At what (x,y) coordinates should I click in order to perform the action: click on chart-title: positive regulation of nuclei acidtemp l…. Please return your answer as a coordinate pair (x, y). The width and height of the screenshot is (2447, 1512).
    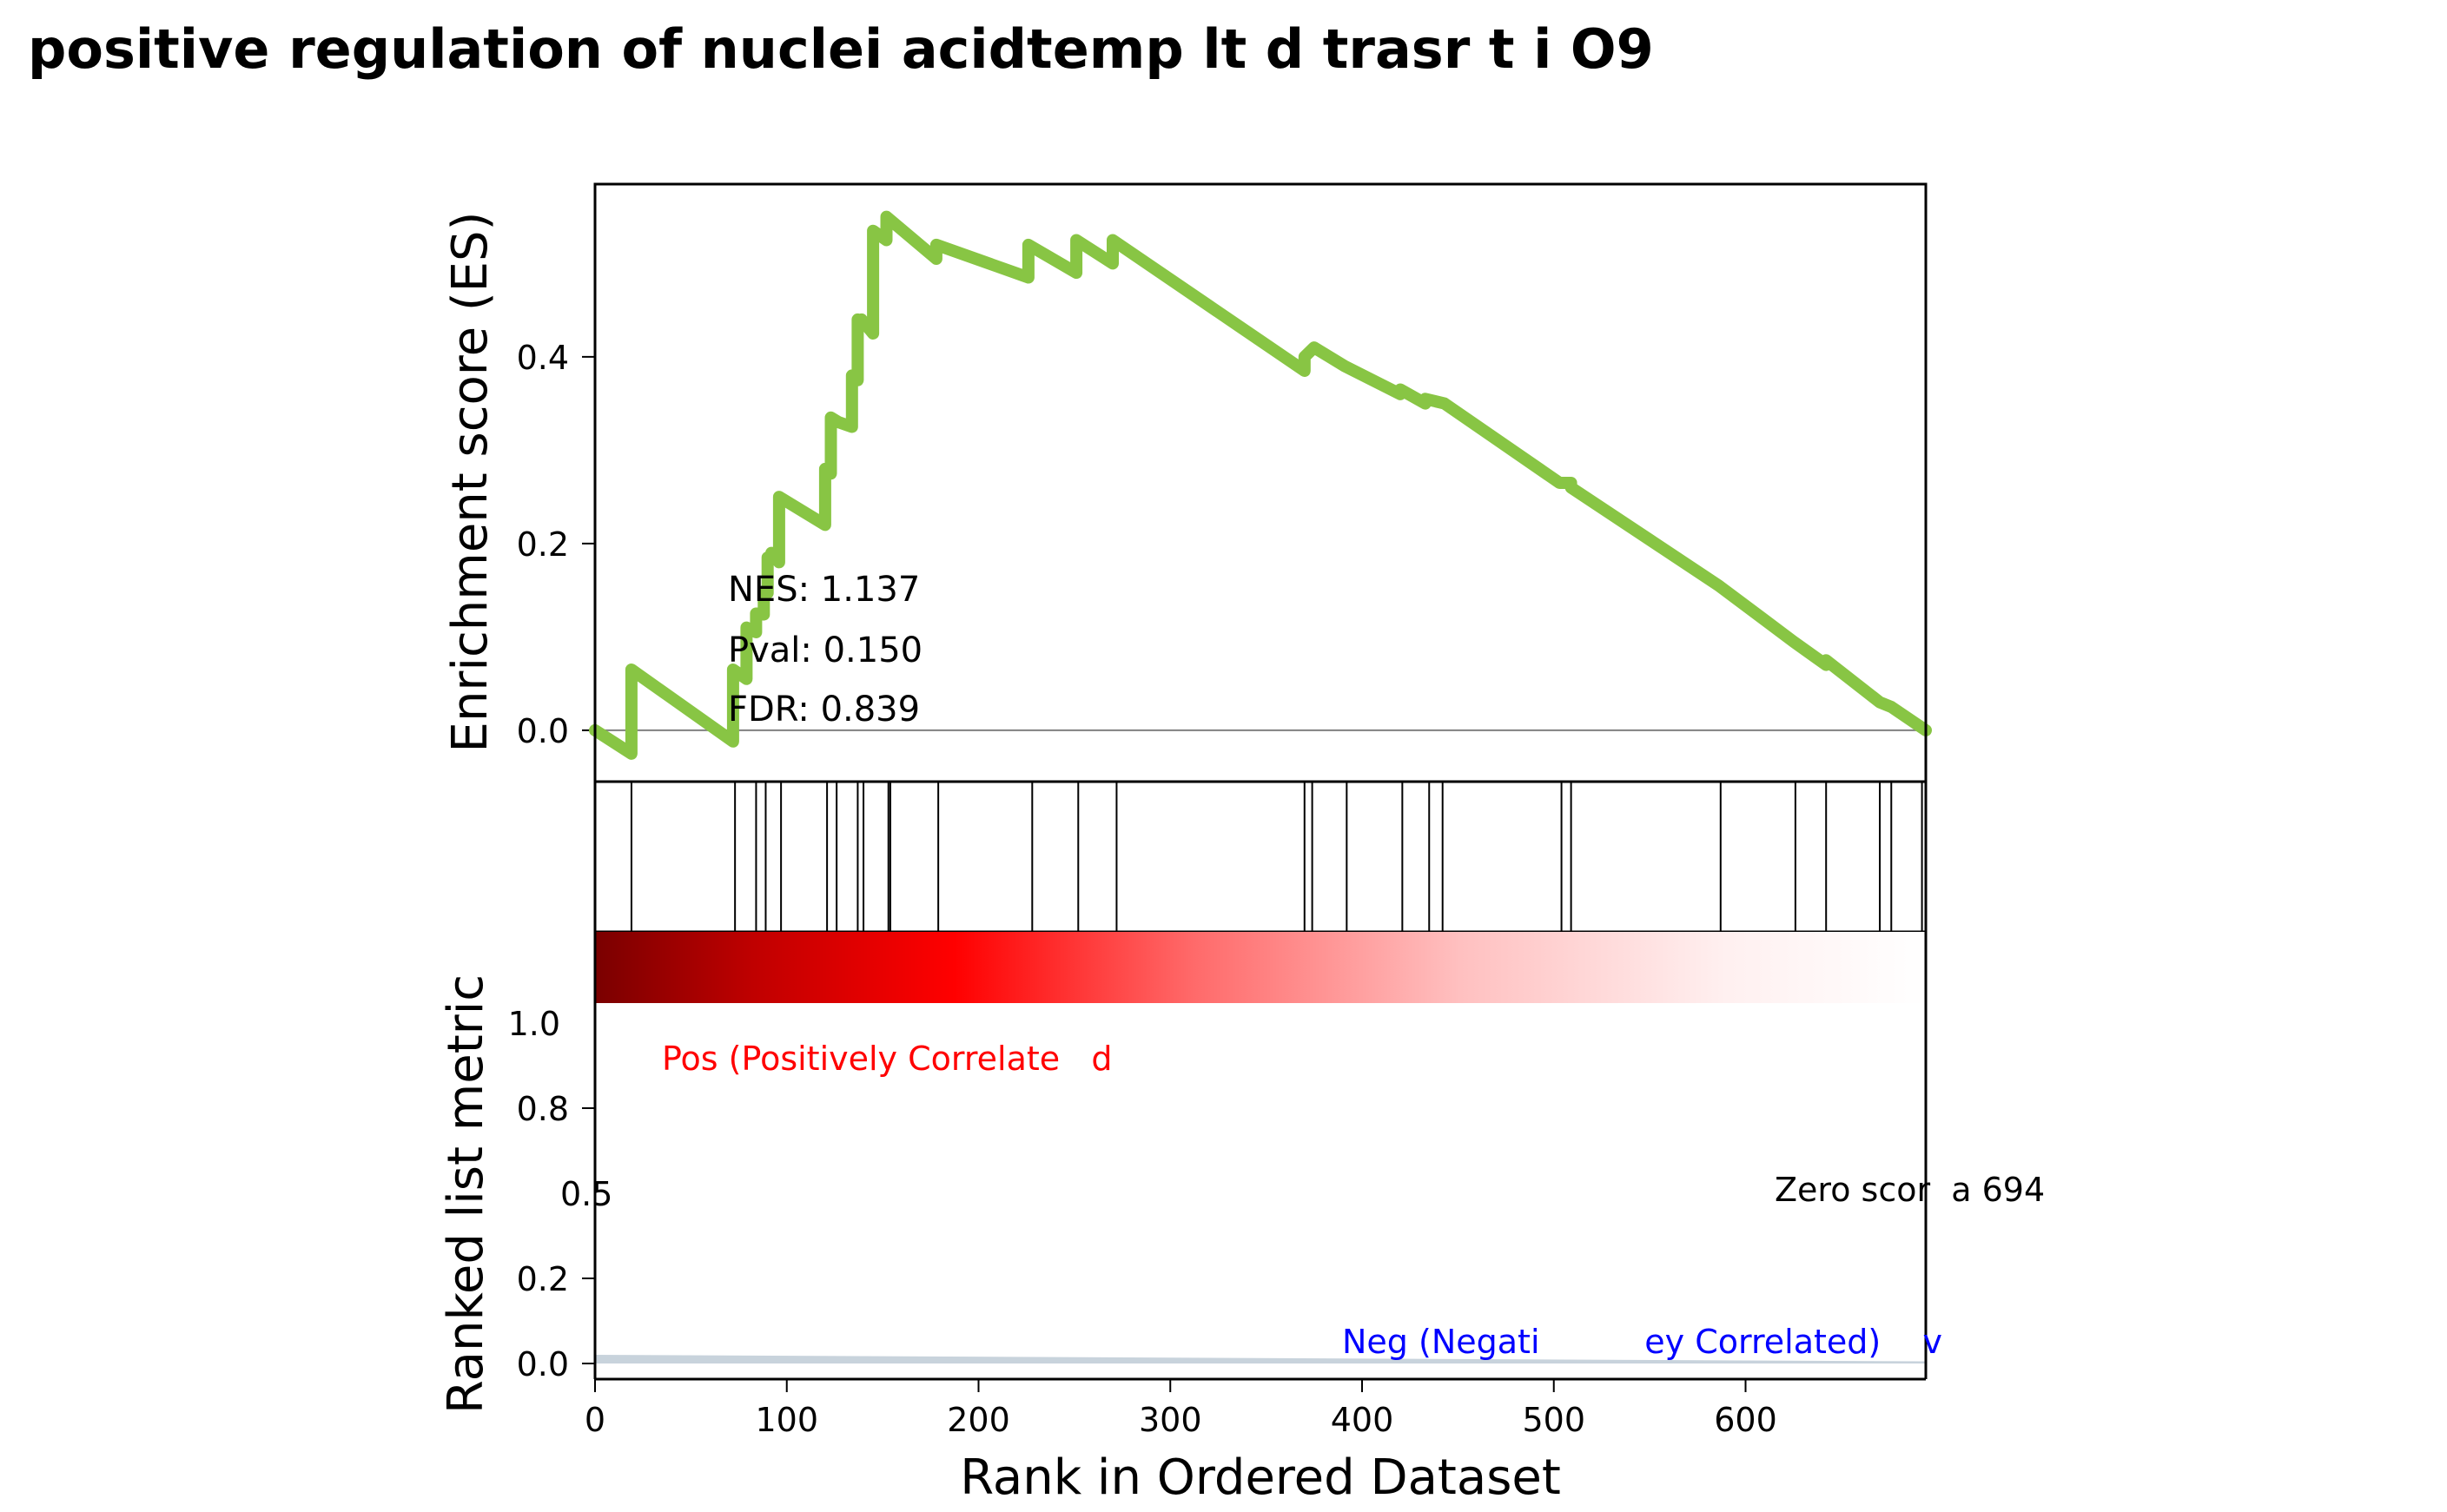
    Looking at the image, I should click on (841, 49).